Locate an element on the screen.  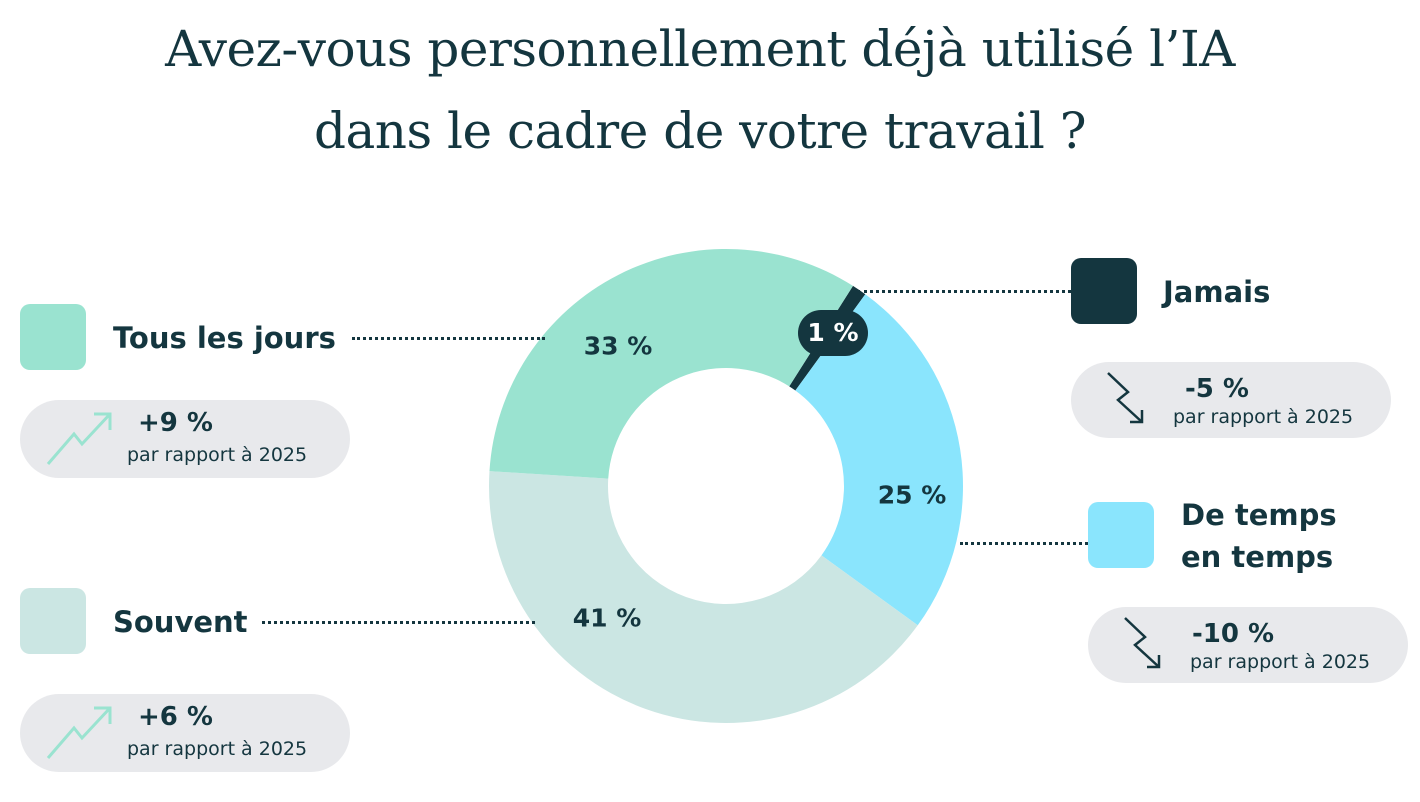
change-value: -5 % is located at coordinates (1217, 389).